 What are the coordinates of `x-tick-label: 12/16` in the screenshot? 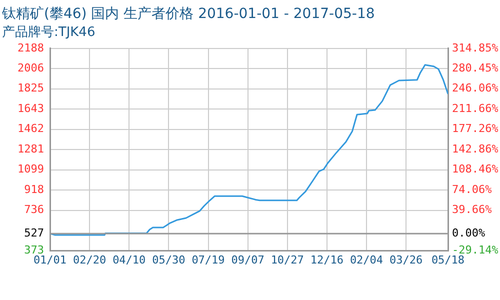 It's located at (327, 259).